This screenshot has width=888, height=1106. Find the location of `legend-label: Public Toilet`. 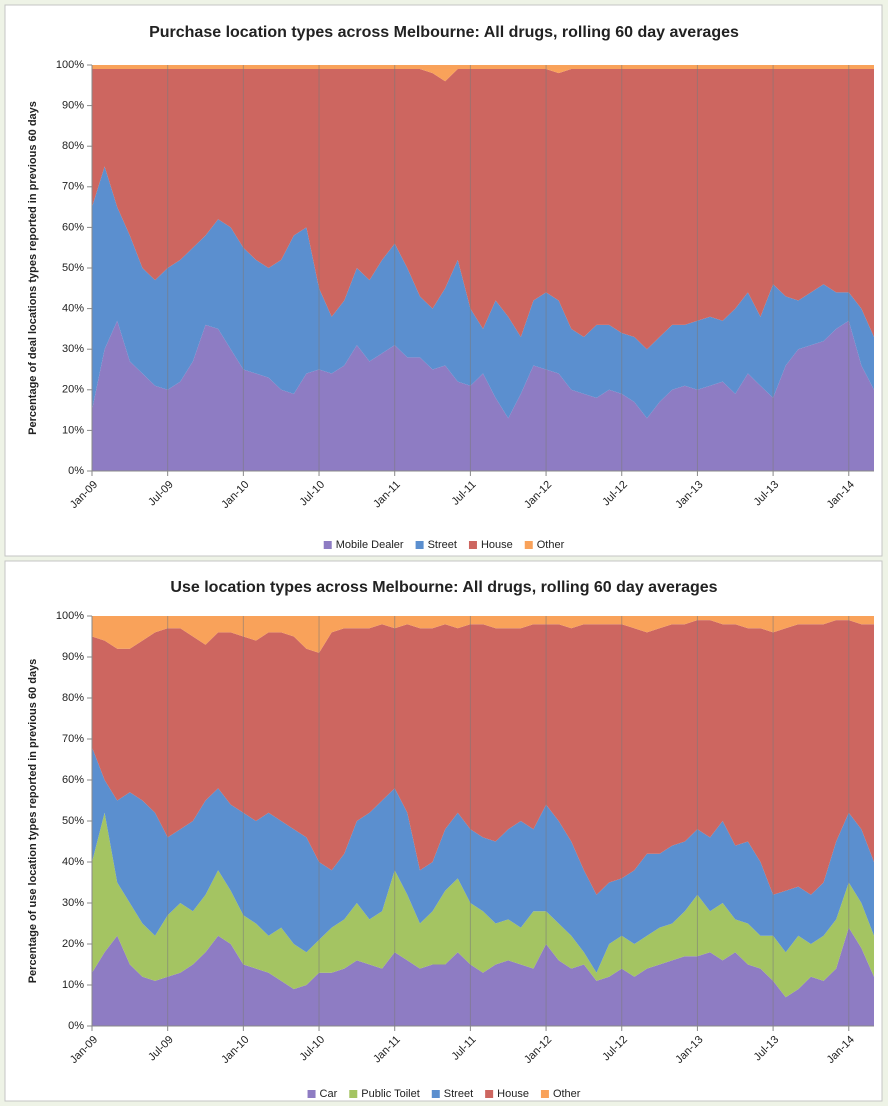

legend-label: Public Toilet is located at coordinates (390, 1094).